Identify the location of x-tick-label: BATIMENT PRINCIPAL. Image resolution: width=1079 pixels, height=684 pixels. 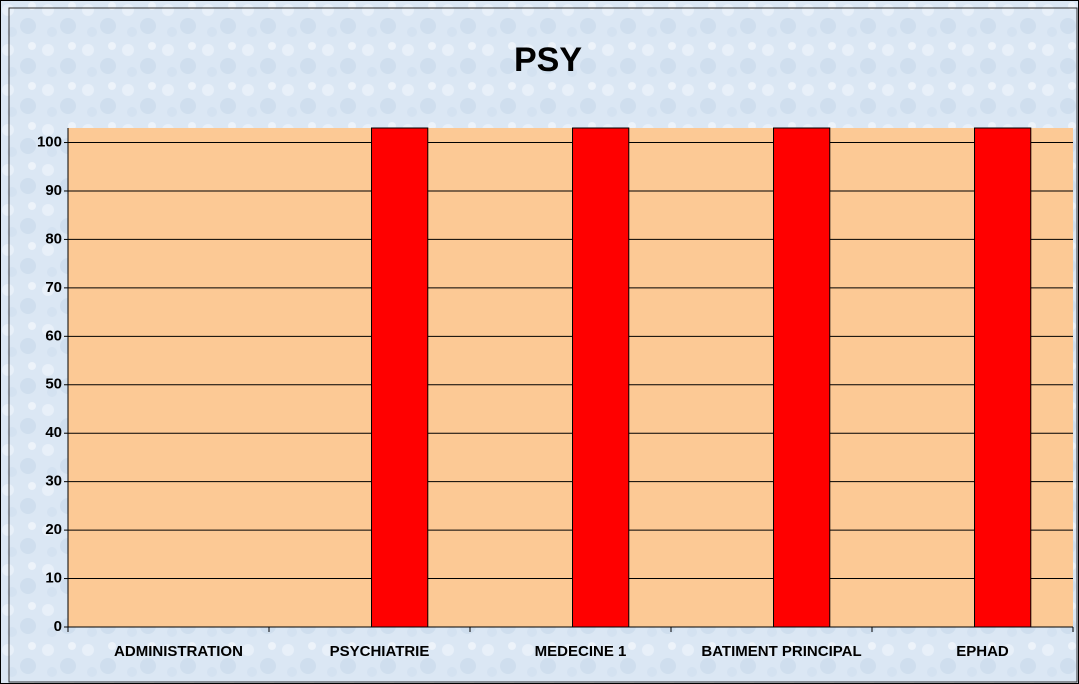
(781, 651).